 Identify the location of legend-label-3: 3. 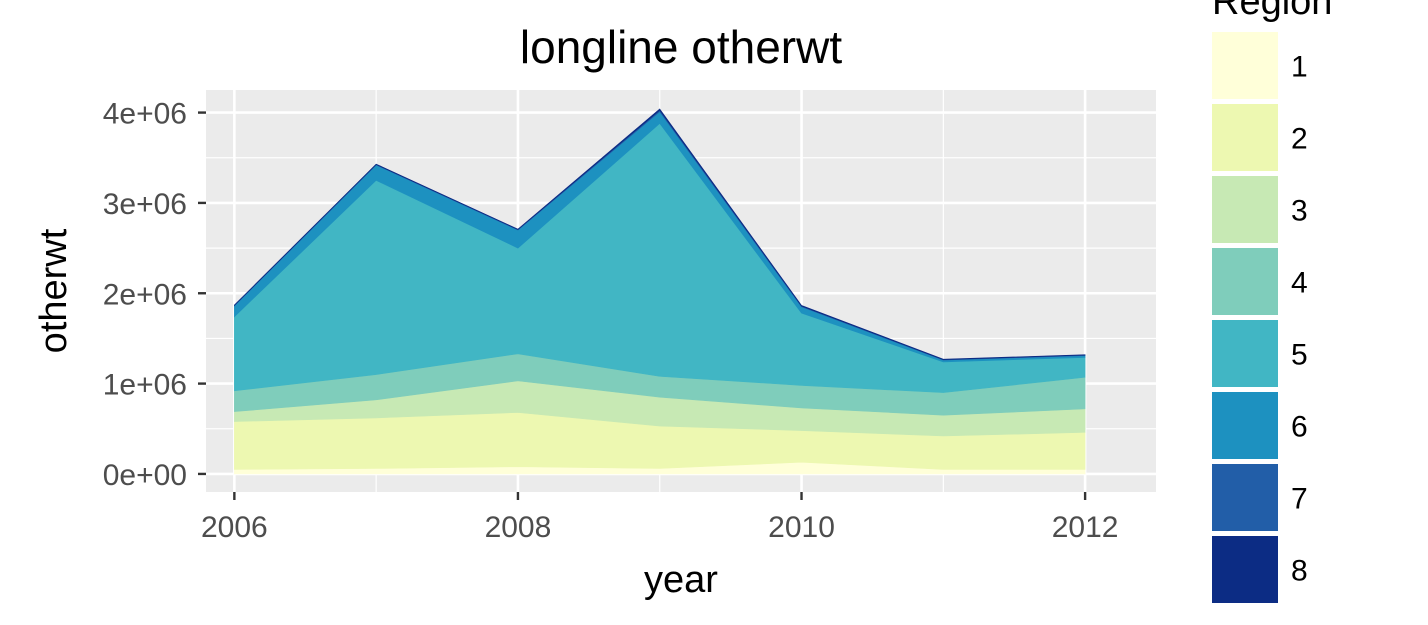
(1299, 211).